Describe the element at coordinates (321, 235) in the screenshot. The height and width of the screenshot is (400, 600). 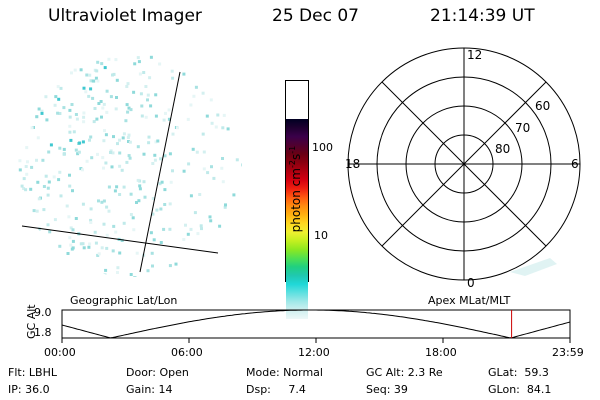
I see `colorbar-tick-10: 10` at that location.